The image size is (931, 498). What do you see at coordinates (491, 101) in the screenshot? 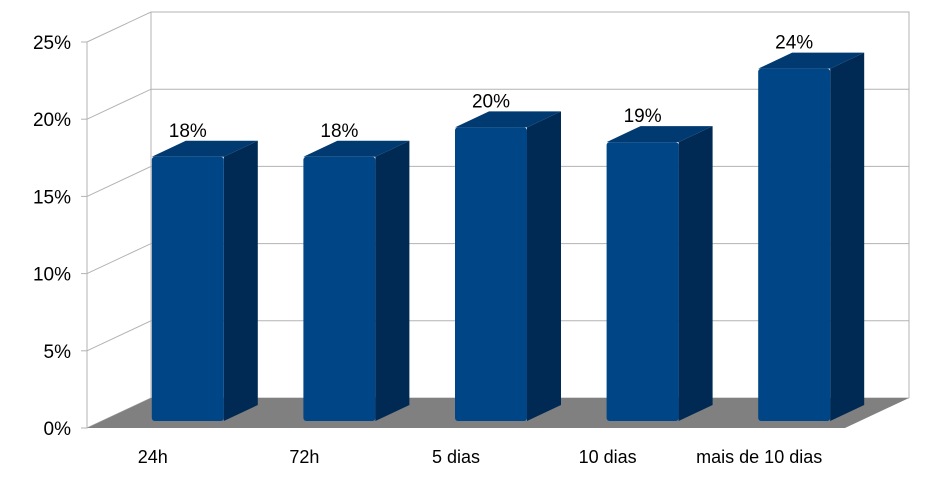
I see `data-label: 20%` at bounding box center [491, 101].